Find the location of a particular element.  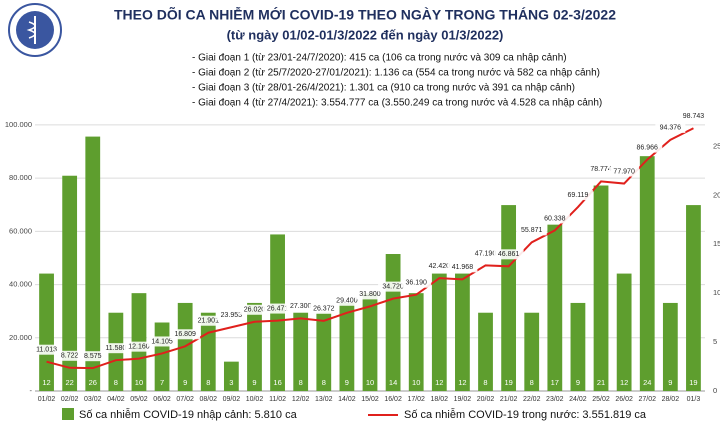

x-tick-label: 15/02 is located at coordinates (370, 399).